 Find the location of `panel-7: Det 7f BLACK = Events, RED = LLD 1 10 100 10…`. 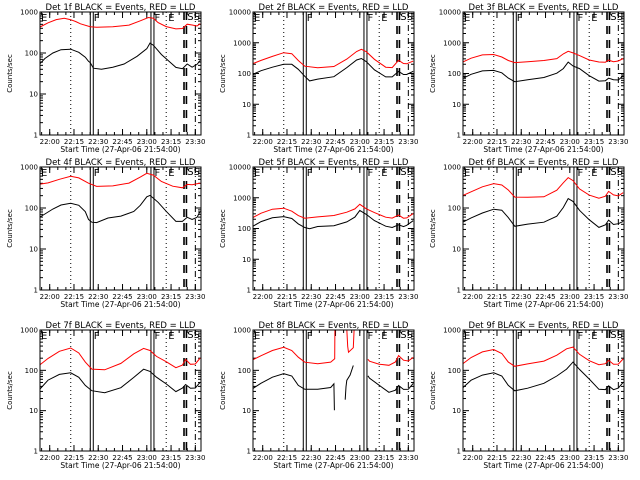

panel-7: Det 7f BLACK = Events, RED = LLD 1 10 100 10… is located at coordinates (105, 395).